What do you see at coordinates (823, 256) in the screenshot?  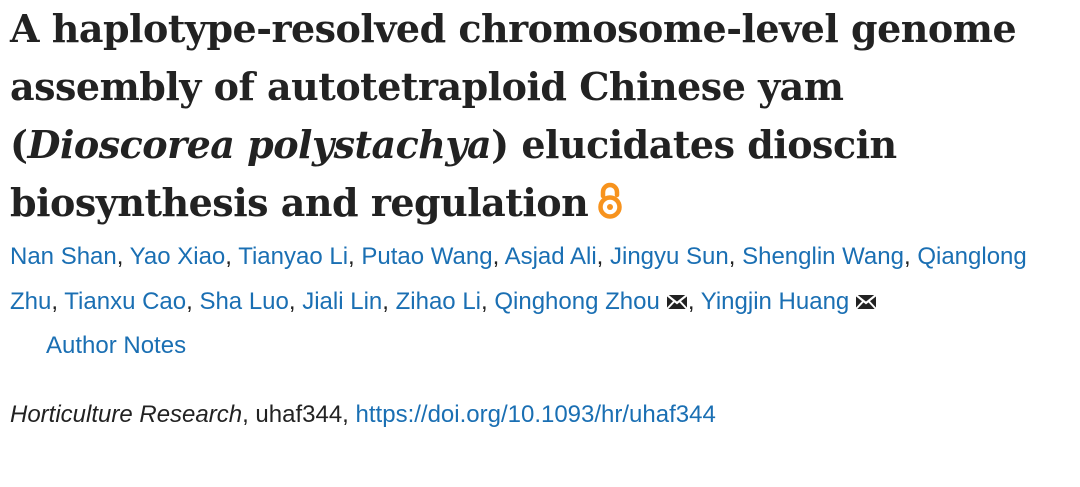 I see `author-link: Shenglin Wang` at bounding box center [823, 256].